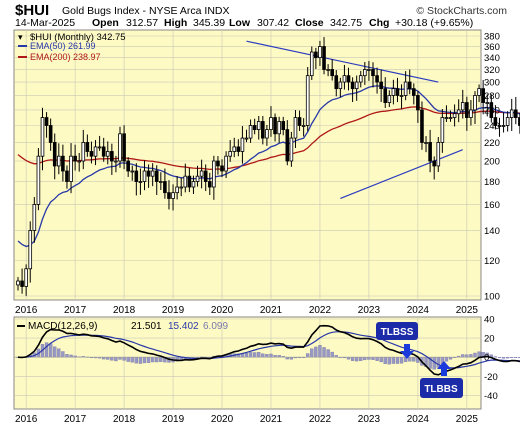  I want to click on header-date: 14-Mar-2025, so click(45, 23).